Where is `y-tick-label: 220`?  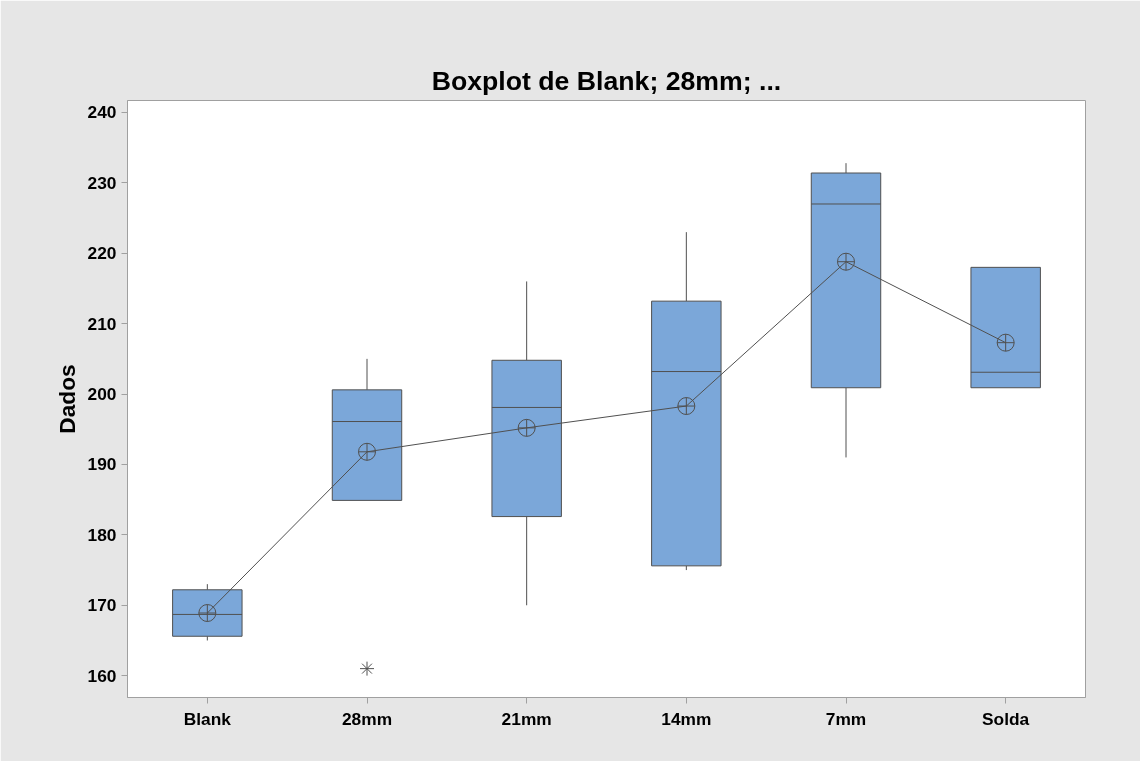
y-tick-label: 220 is located at coordinates (102, 253).